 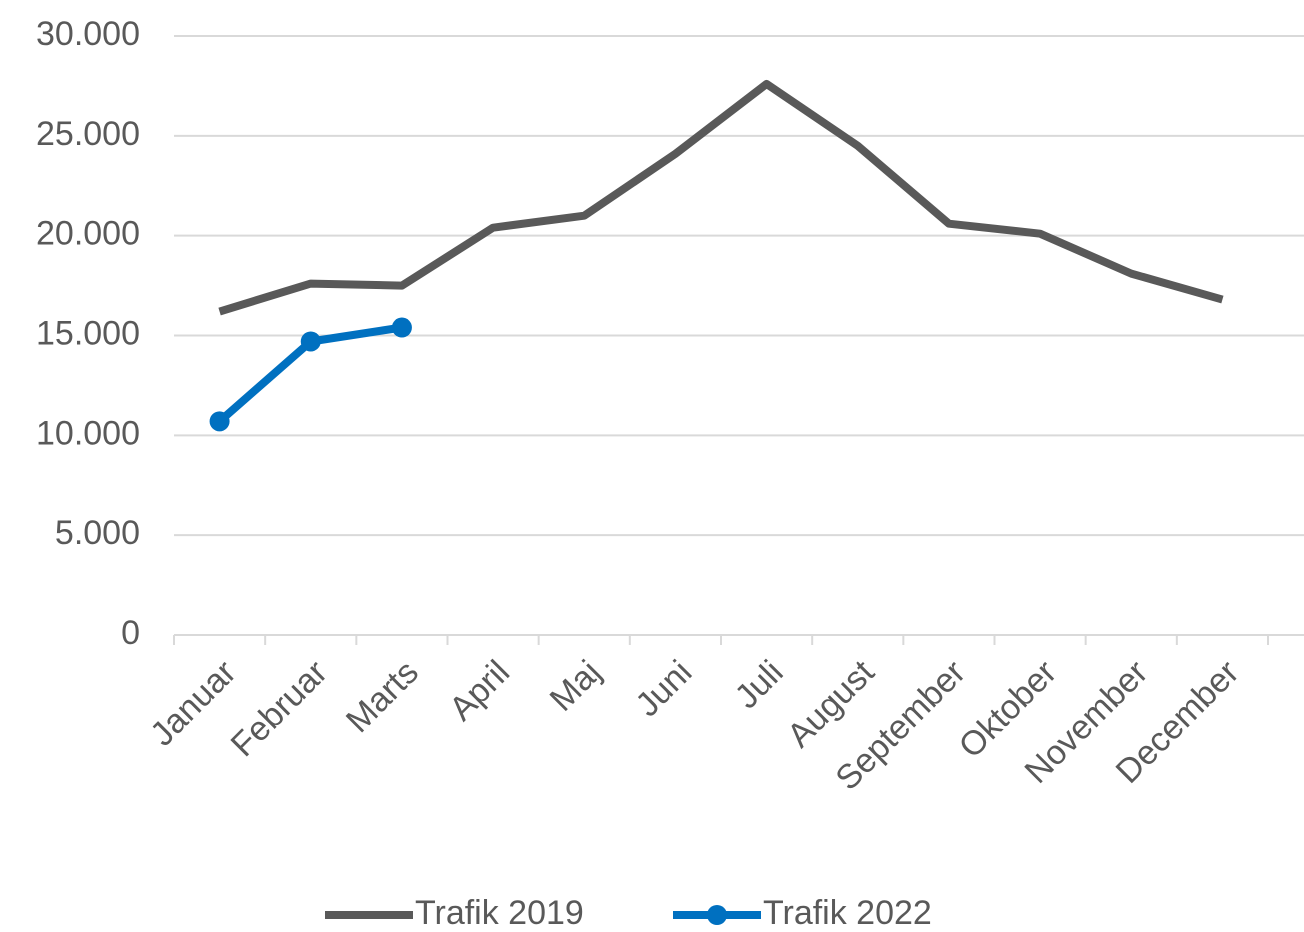 I want to click on x-tick-label: Juni, so click(x=663, y=688).